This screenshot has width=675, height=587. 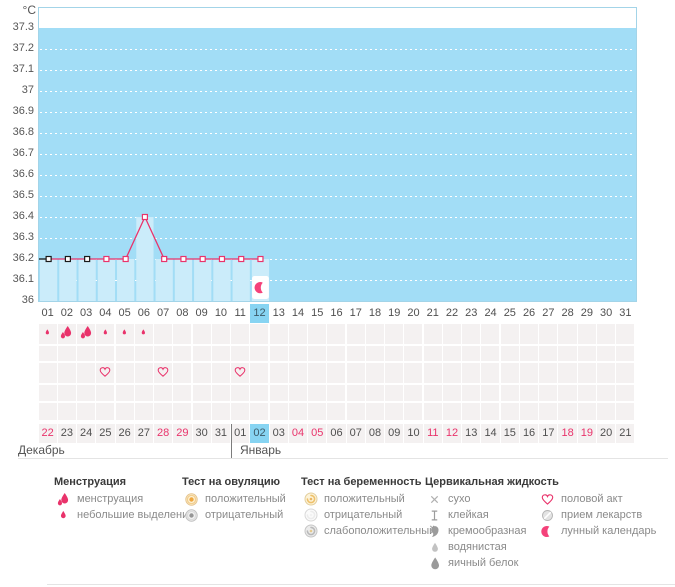 What do you see at coordinates (355, 433) in the screenshot?
I see `calendar-date-jan-07: 07` at bounding box center [355, 433].